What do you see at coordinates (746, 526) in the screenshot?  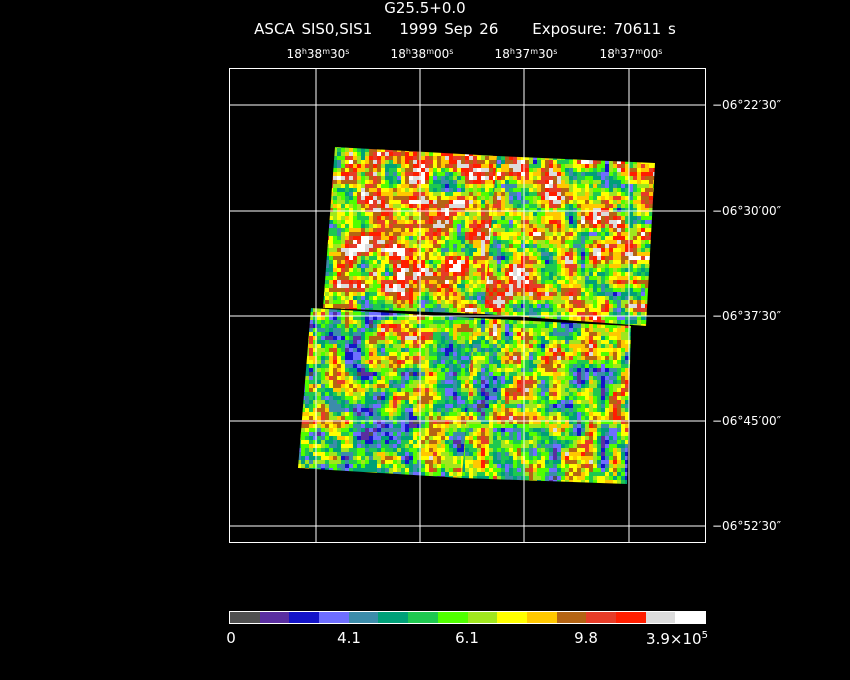 I see `dec-tick-label: −06°52′30″` at bounding box center [746, 526].